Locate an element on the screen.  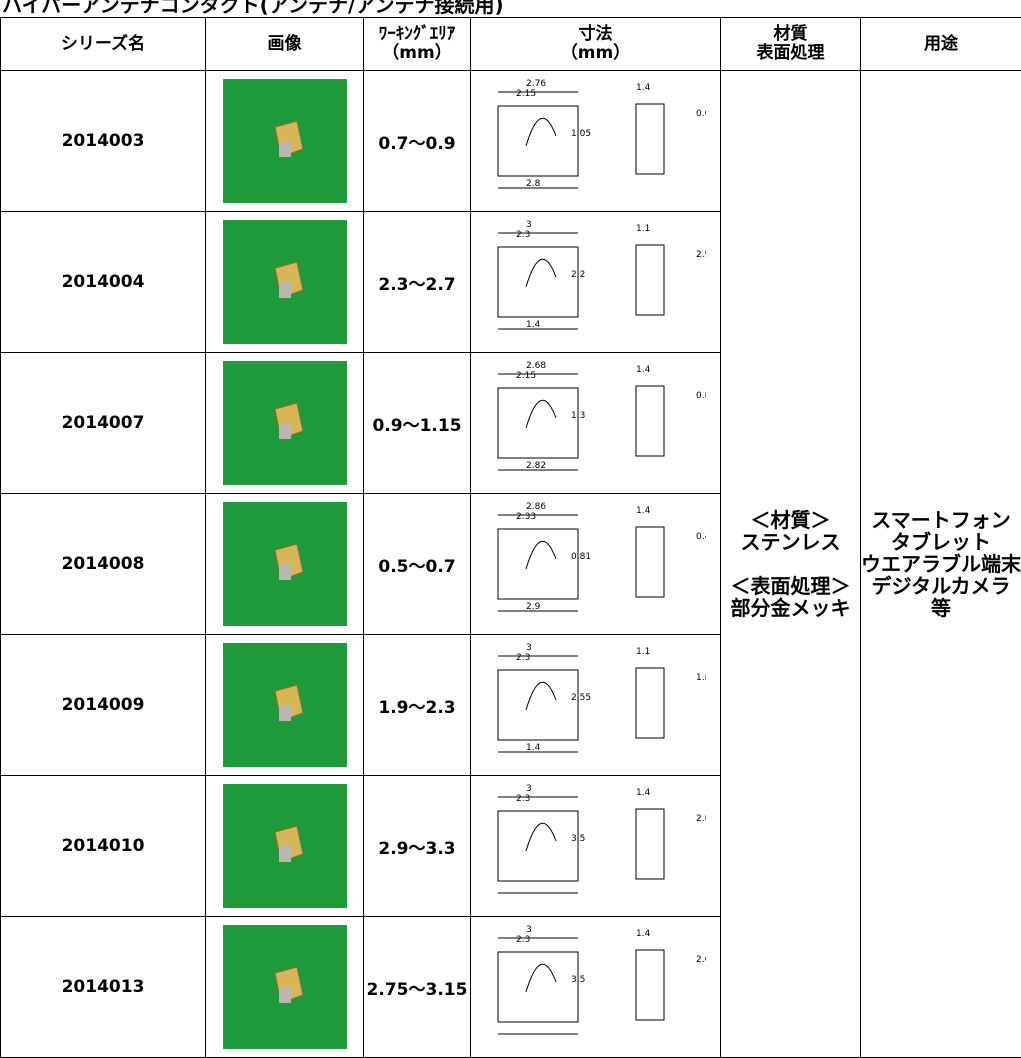
dimension-cell: 32.31.42.83.5 is located at coordinates (596, 846).